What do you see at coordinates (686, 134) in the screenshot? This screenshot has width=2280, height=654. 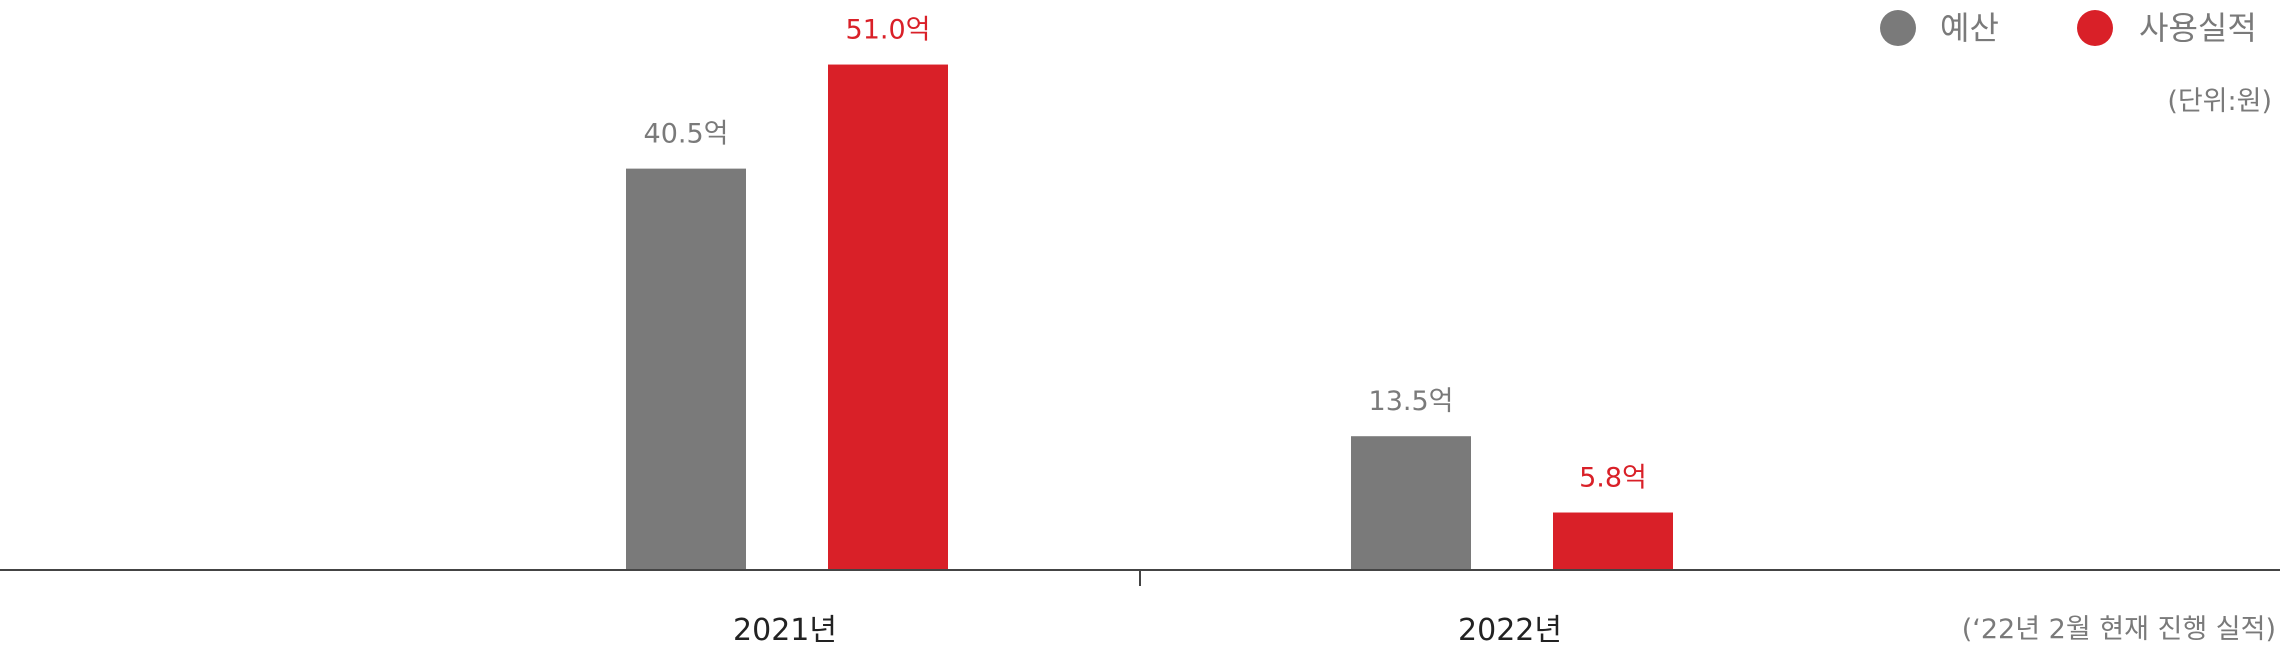 I see `value-label-budget-0: 40.5억` at bounding box center [686, 134].